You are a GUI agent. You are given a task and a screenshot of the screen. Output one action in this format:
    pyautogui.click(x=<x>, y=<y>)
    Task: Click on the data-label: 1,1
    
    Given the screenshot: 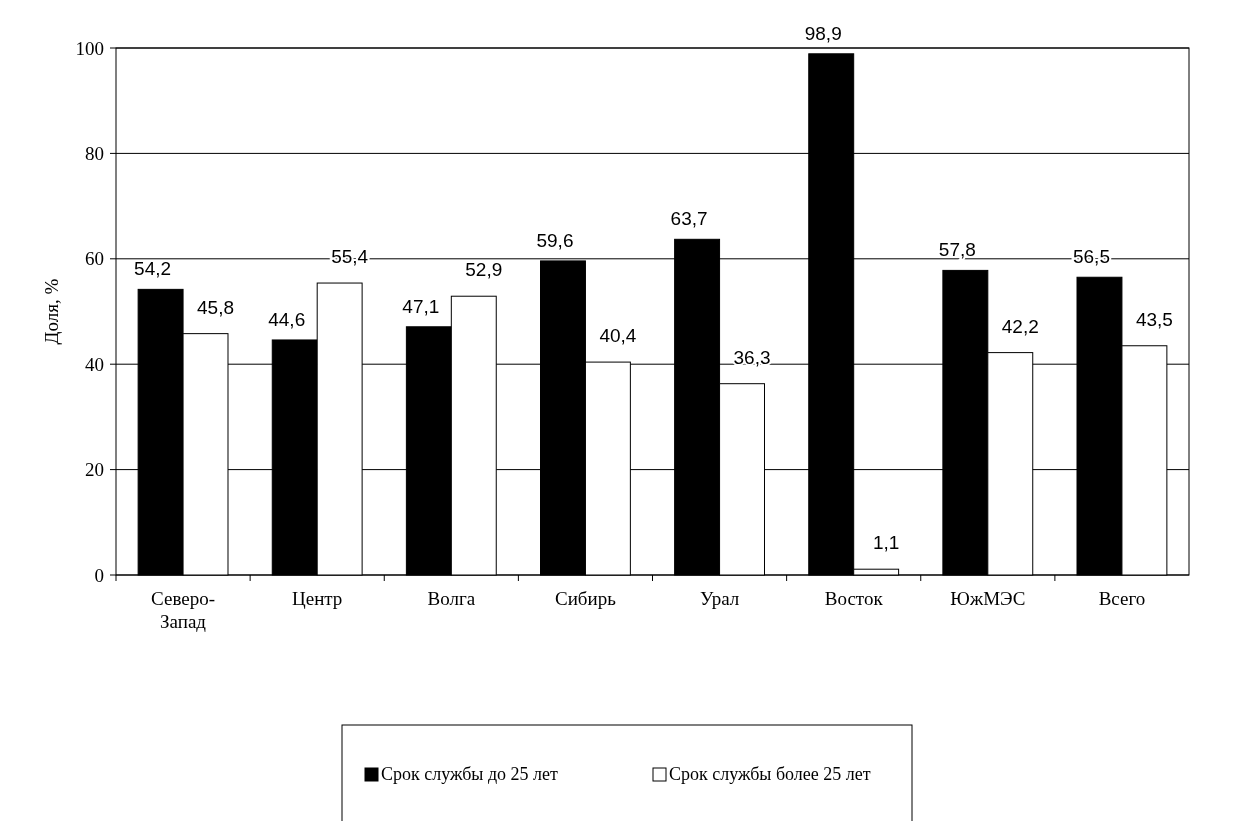 What is the action you would take?
    pyautogui.click(x=886, y=543)
    